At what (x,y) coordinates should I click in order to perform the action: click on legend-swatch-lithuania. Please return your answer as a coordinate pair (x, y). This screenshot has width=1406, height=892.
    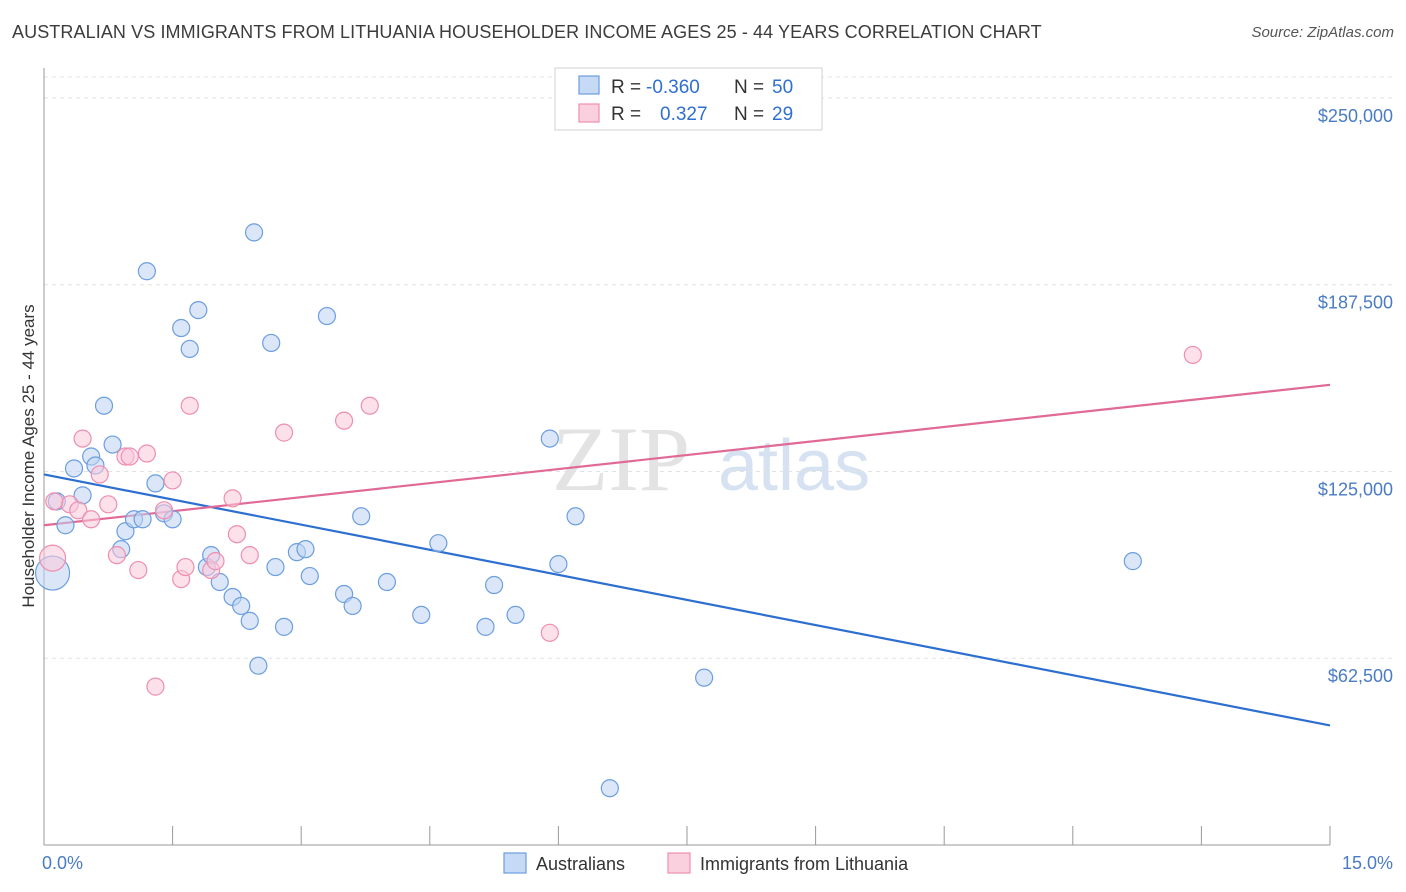
    Looking at the image, I should click on (589, 113).